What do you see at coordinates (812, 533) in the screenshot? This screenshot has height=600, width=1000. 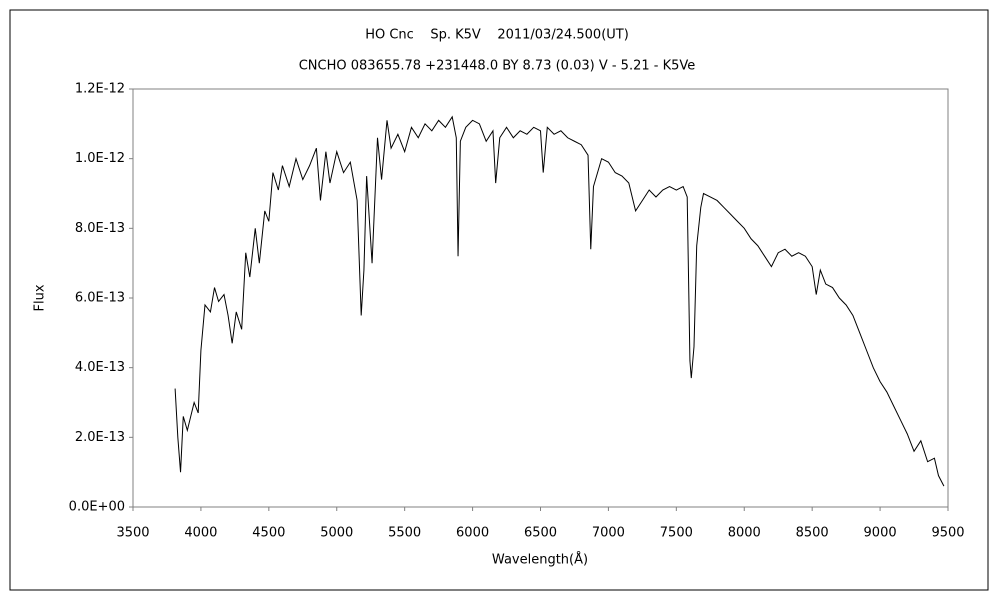 I see `x-tick-label: 8500` at bounding box center [812, 533].